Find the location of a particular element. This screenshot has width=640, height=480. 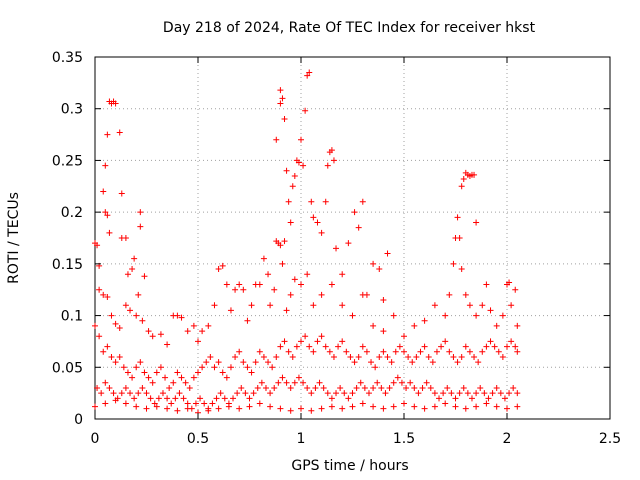

x-tick-label: 0 is located at coordinates (95, 439).